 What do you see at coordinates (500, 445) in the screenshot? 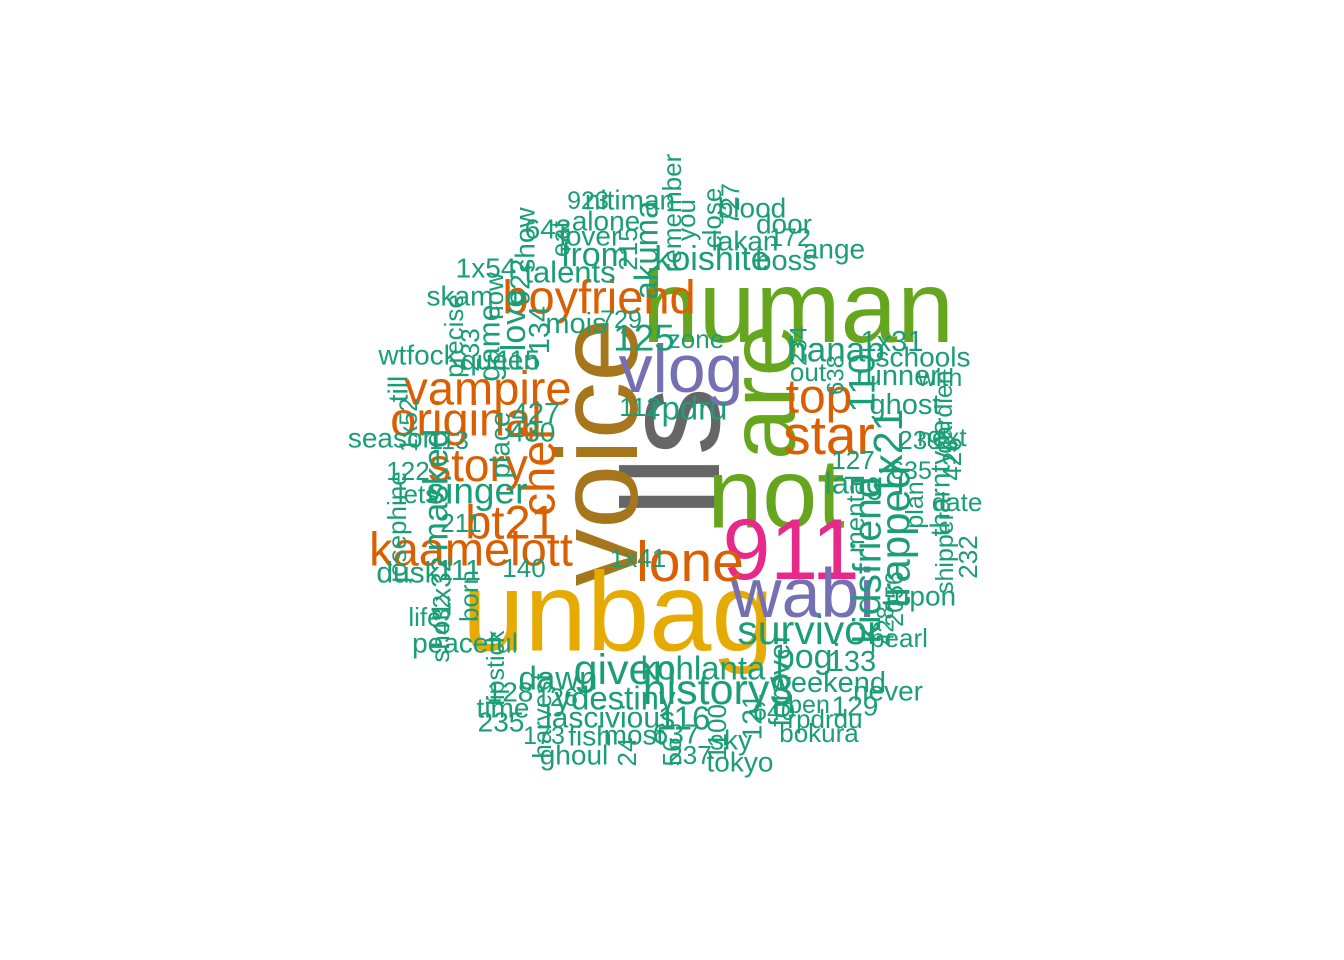
I see `cloud-word: place` at bounding box center [500, 445].